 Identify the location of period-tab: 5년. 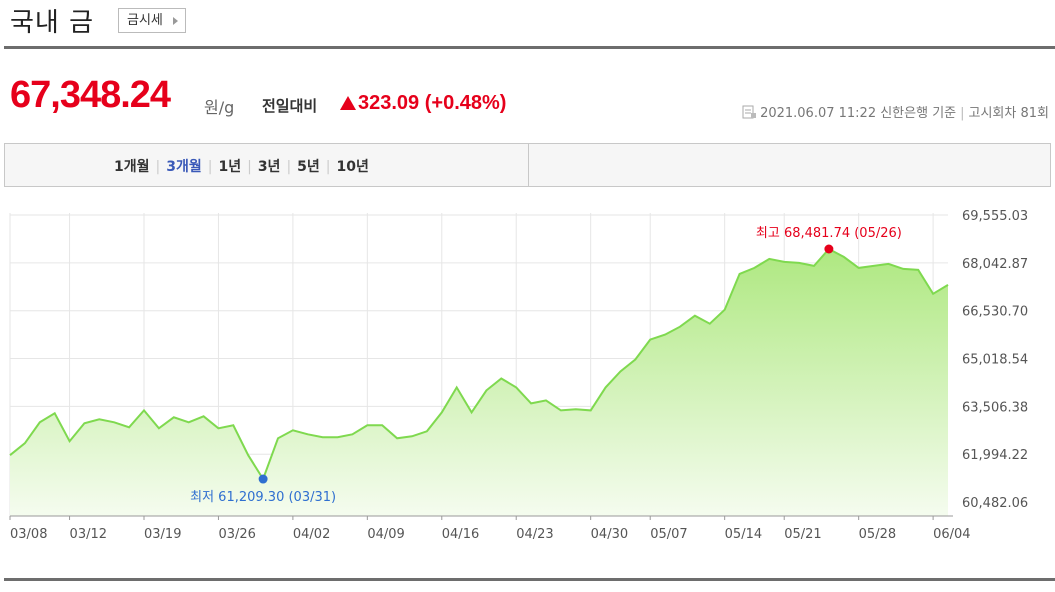
(308, 167).